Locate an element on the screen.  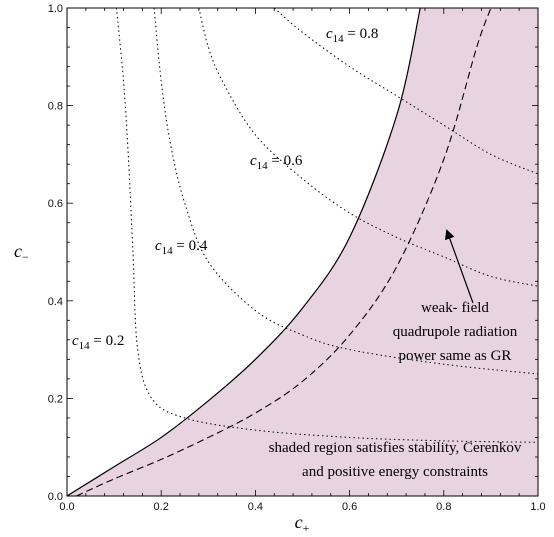
contour-label-0.4: c14 = 0.4 is located at coordinates (181, 247).